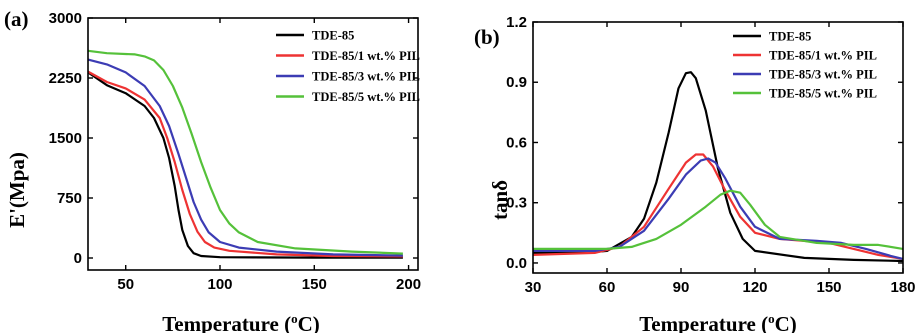  I want to click on x-tick-label-b: 150, so click(828, 287).